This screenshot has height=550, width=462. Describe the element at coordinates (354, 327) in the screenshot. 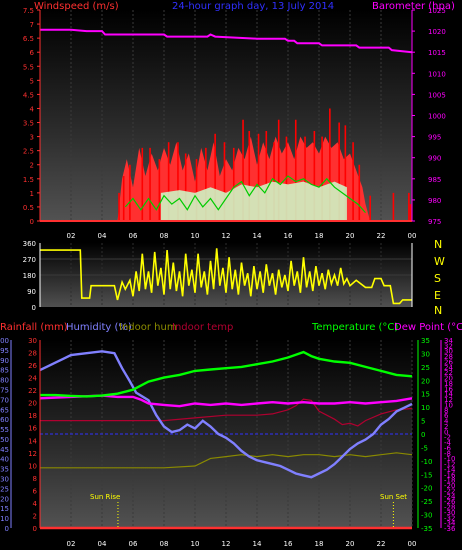

I see `legend-temperature: Temperature (°C)` at that location.